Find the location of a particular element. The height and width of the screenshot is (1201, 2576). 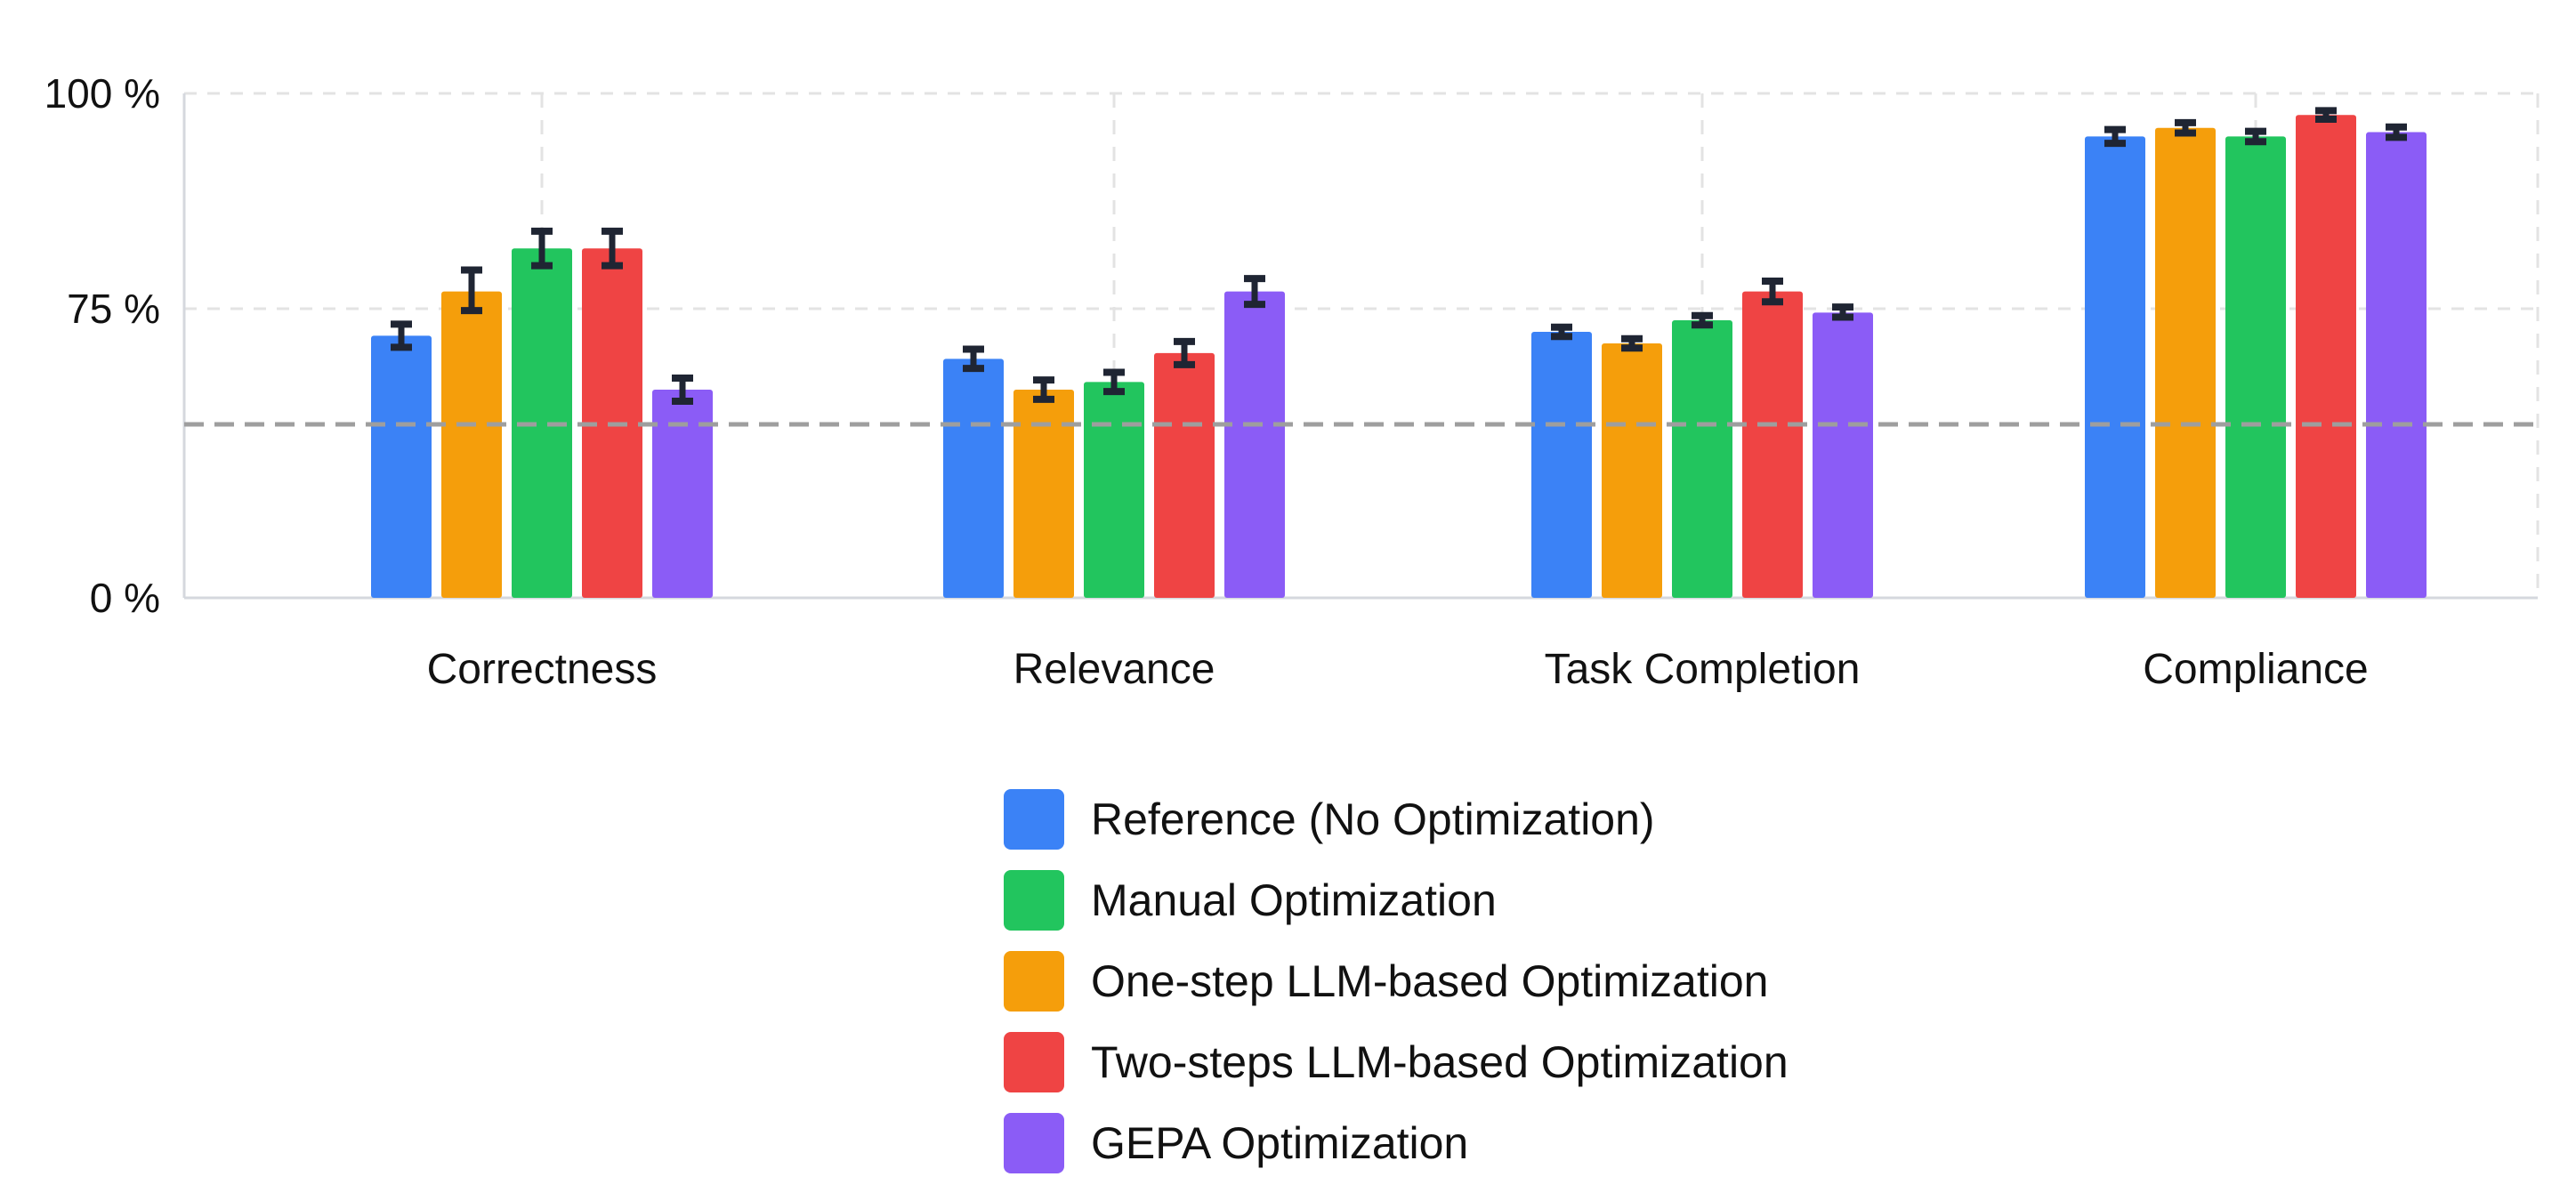

y-tick-label: 75 % is located at coordinates (113, 309).